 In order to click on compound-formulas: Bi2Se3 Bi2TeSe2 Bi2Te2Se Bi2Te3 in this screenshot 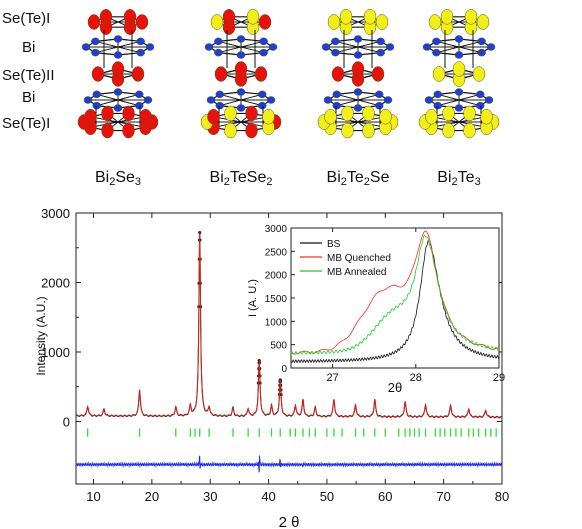, I will do `click(288, 178)`.